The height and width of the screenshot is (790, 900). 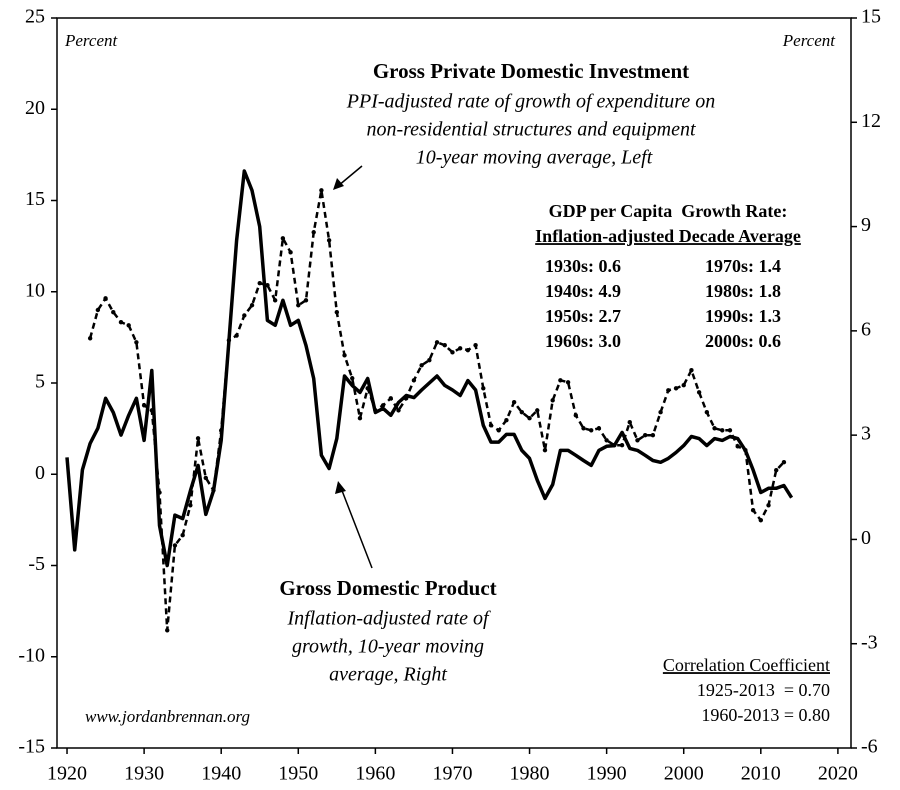 What do you see at coordinates (743, 291) in the screenshot?
I see `table-cell: 1980s: 1.8` at bounding box center [743, 291].